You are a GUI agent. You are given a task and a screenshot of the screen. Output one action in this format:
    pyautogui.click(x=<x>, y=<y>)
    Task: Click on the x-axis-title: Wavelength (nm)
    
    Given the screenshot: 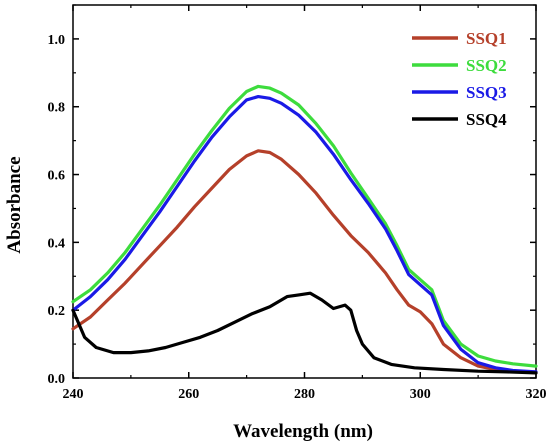 What is the action you would take?
    pyautogui.click(x=303, y=431)
    